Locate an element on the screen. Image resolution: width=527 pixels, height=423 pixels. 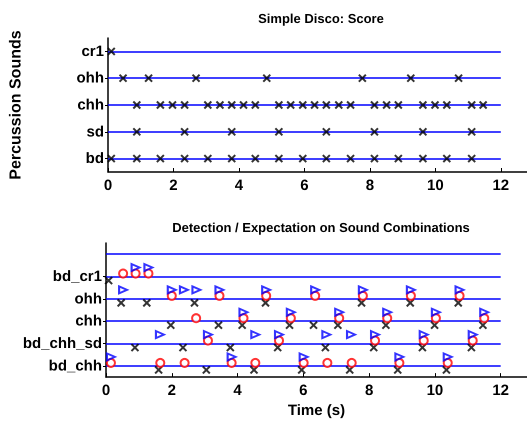
y-tick-label: bd_cr1 is located at coordinates (77, 277).